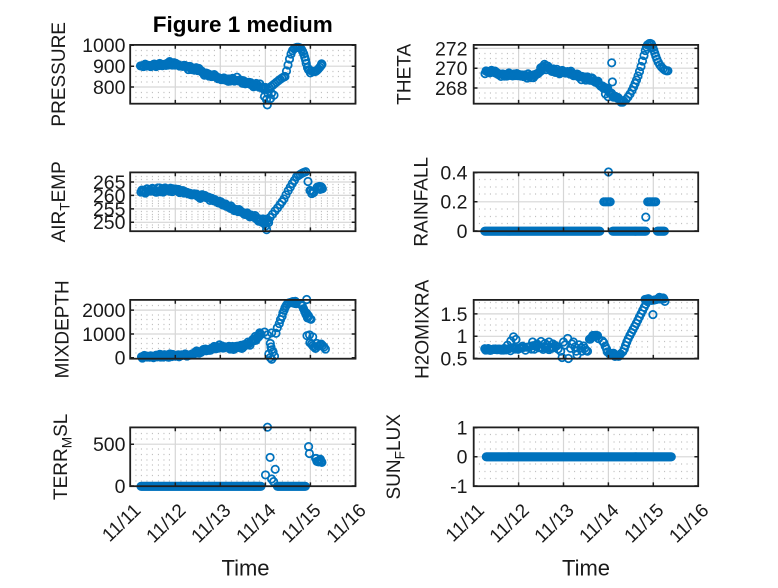 The height and width of the screenshot is (588, 778). I want to click on svg-text: 500, so click(109, 445).